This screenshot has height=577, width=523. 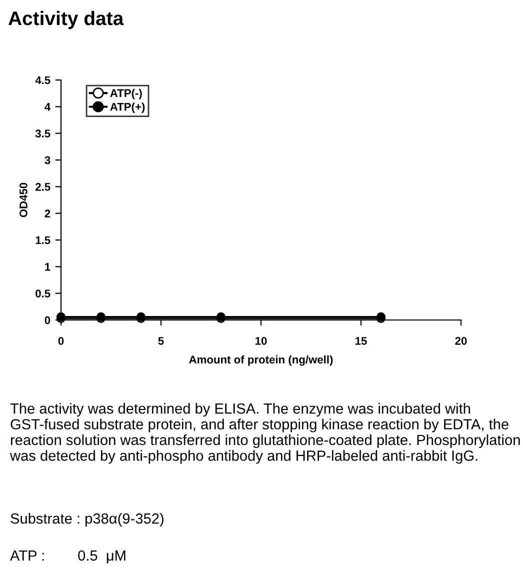 I want to click on y-tick-label: 3.5, so click(x=42, y=134).